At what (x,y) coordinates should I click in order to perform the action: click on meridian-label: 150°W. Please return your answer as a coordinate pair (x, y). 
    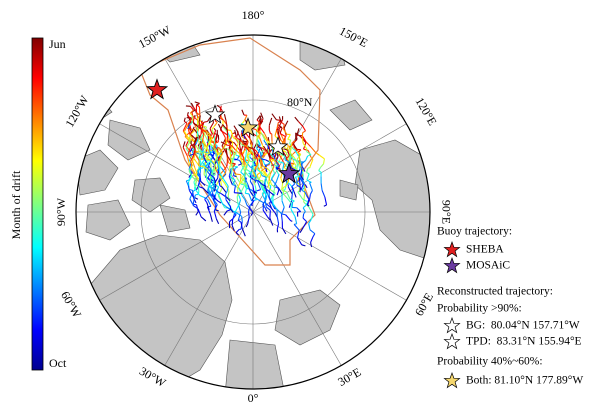
    Looking at the image, I should click on (154, 36).